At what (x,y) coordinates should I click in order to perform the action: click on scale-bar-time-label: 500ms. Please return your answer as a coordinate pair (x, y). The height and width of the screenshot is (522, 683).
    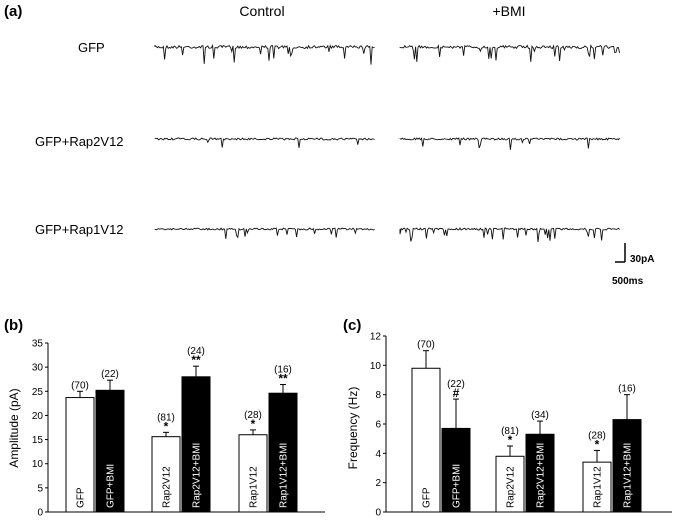
    Looking at the image, I should click on (628, 281).